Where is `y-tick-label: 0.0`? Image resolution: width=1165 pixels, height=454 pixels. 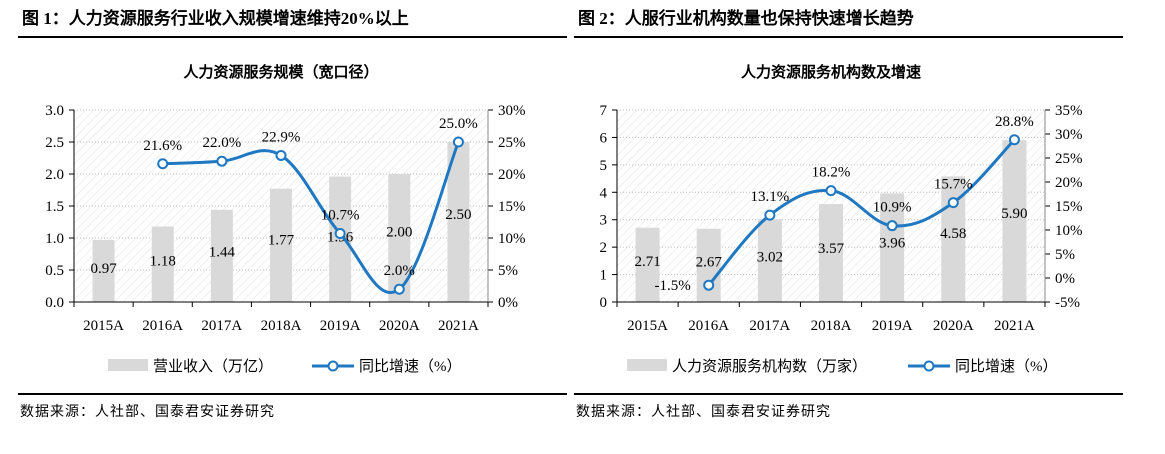 y-tick-label: 0.0 is located at coordinates (54, 303).